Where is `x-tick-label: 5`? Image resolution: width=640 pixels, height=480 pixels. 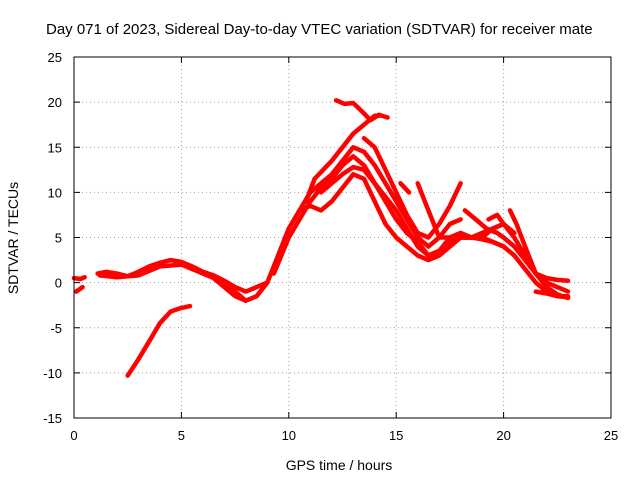
x-tick-label: 5 is located at coordinates (181, 435).